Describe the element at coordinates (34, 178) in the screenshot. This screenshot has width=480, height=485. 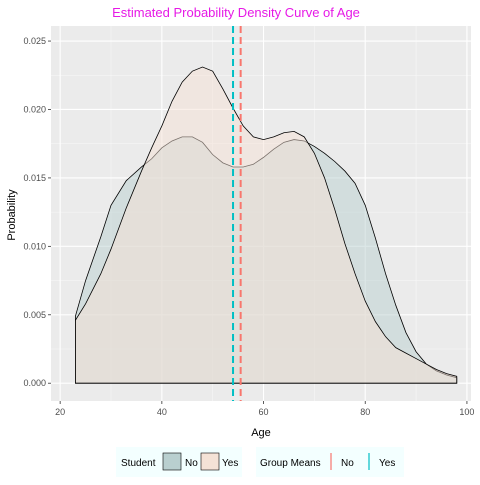
I see `y-tick-label: 0.015` at that location.